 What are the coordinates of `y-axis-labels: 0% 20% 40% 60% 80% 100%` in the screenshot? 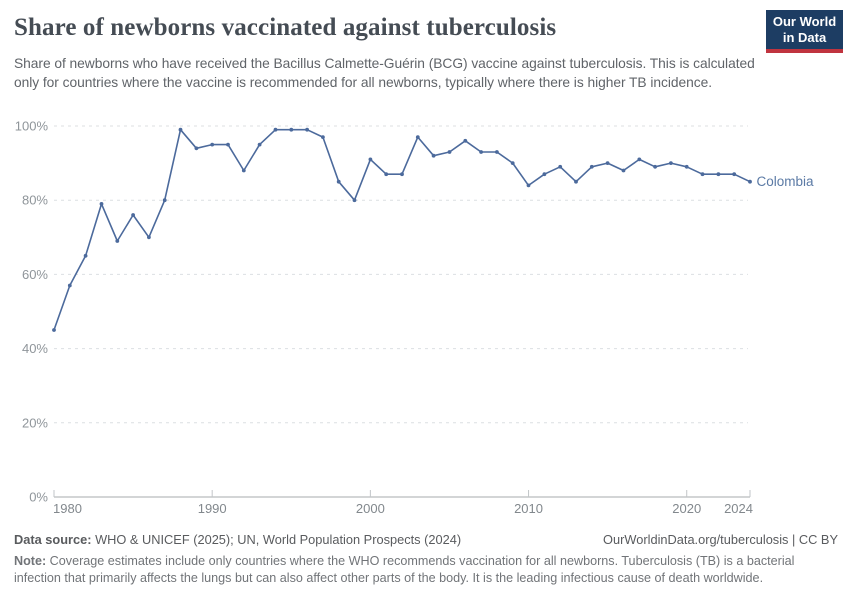 It's located at (32, 312).